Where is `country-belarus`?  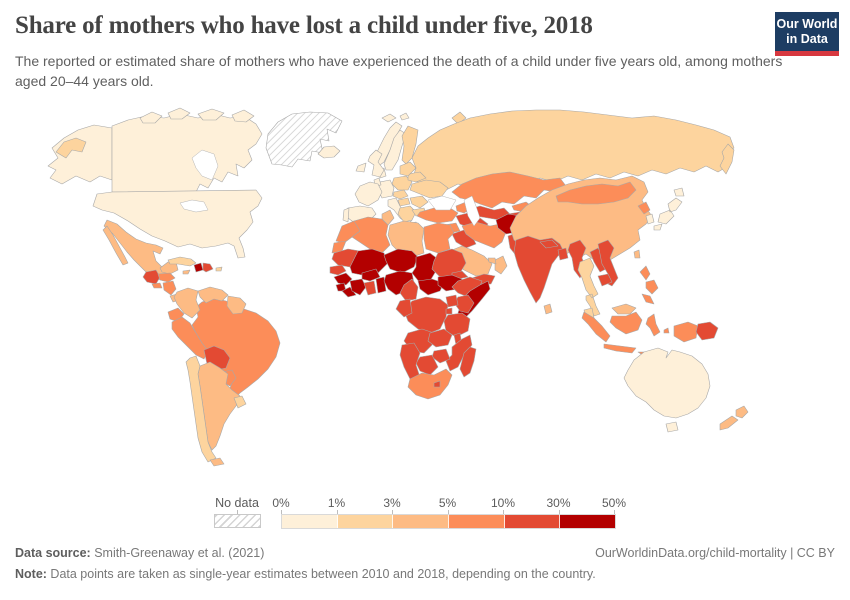 country-belarus is located at coordinates (417, 177).